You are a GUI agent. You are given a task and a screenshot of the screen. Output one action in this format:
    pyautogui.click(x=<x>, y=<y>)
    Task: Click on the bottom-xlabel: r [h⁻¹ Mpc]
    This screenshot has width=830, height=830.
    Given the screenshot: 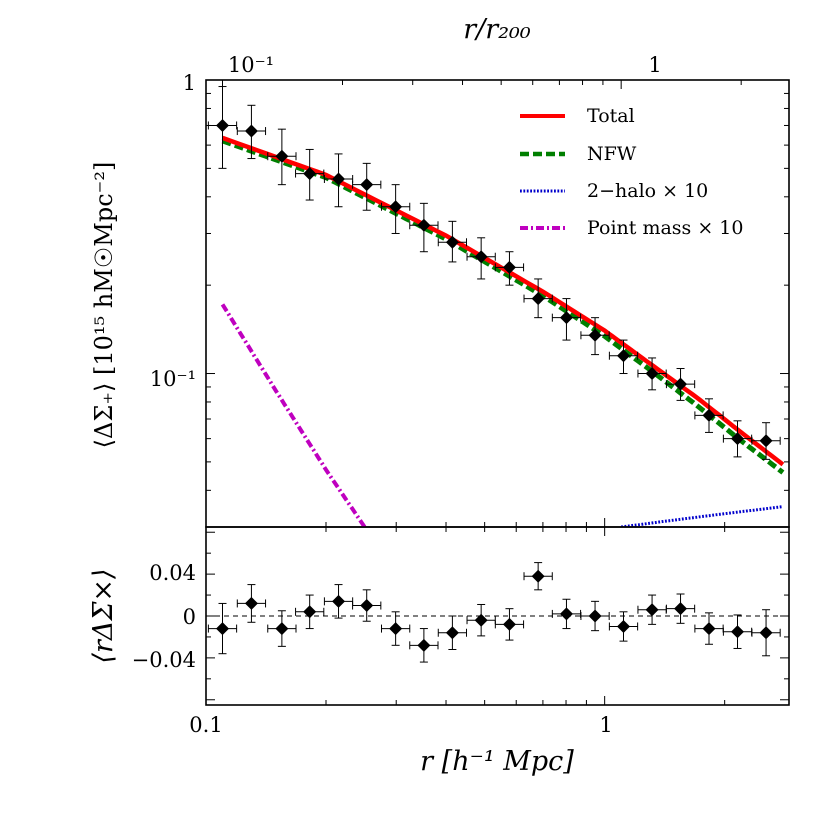 What is the action you would take?
    pyautogui.click(x=497, y=761)
    